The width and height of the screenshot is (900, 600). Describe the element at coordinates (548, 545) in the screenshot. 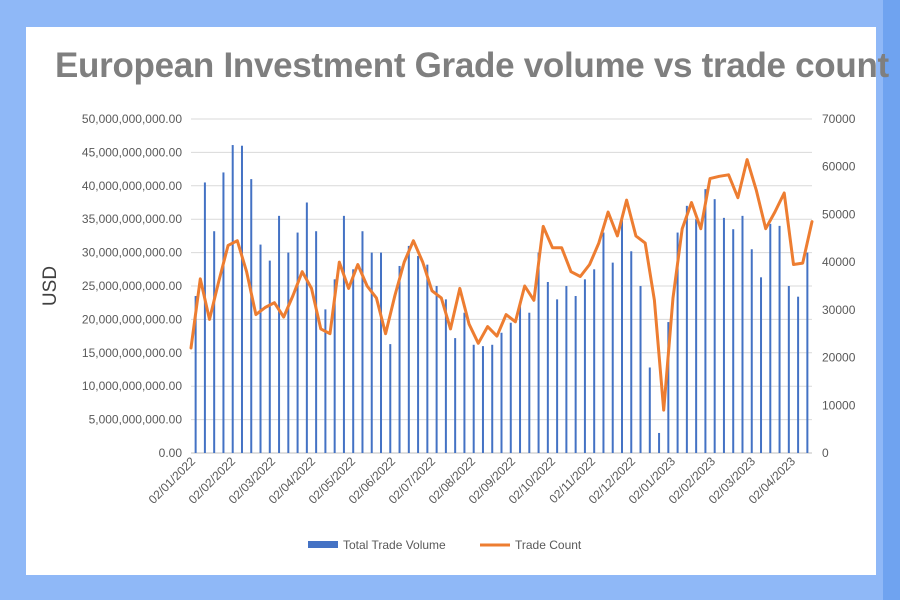

I see `legend-line-label: Trade Count` at that location.